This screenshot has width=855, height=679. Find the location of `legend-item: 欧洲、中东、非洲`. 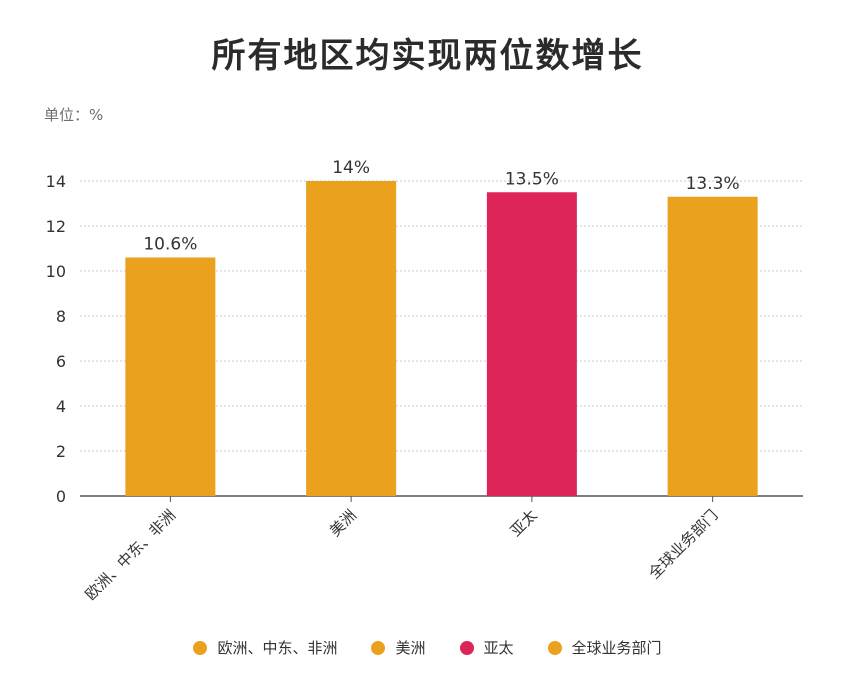

legend-item: 欧洲、中东、非洲 is located at coordinates (265, 647).